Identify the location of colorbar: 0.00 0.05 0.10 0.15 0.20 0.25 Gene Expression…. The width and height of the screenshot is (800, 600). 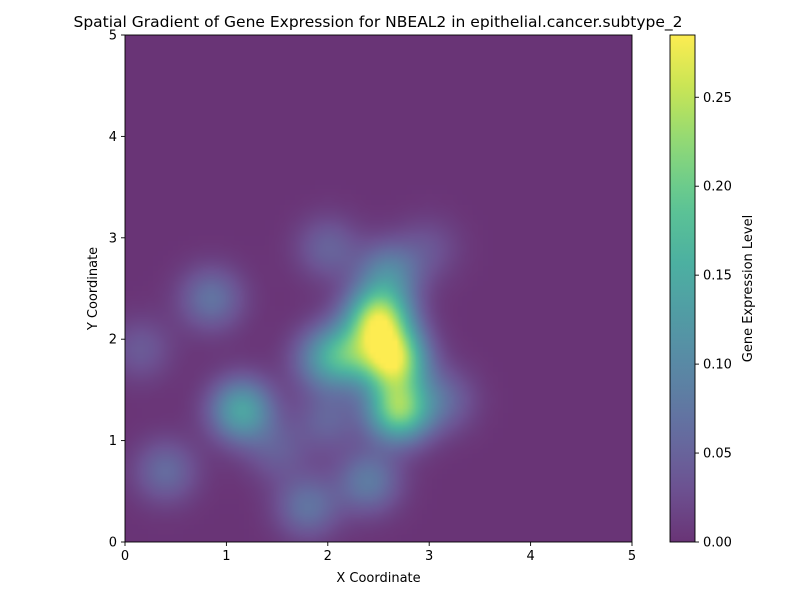
(712, 292).